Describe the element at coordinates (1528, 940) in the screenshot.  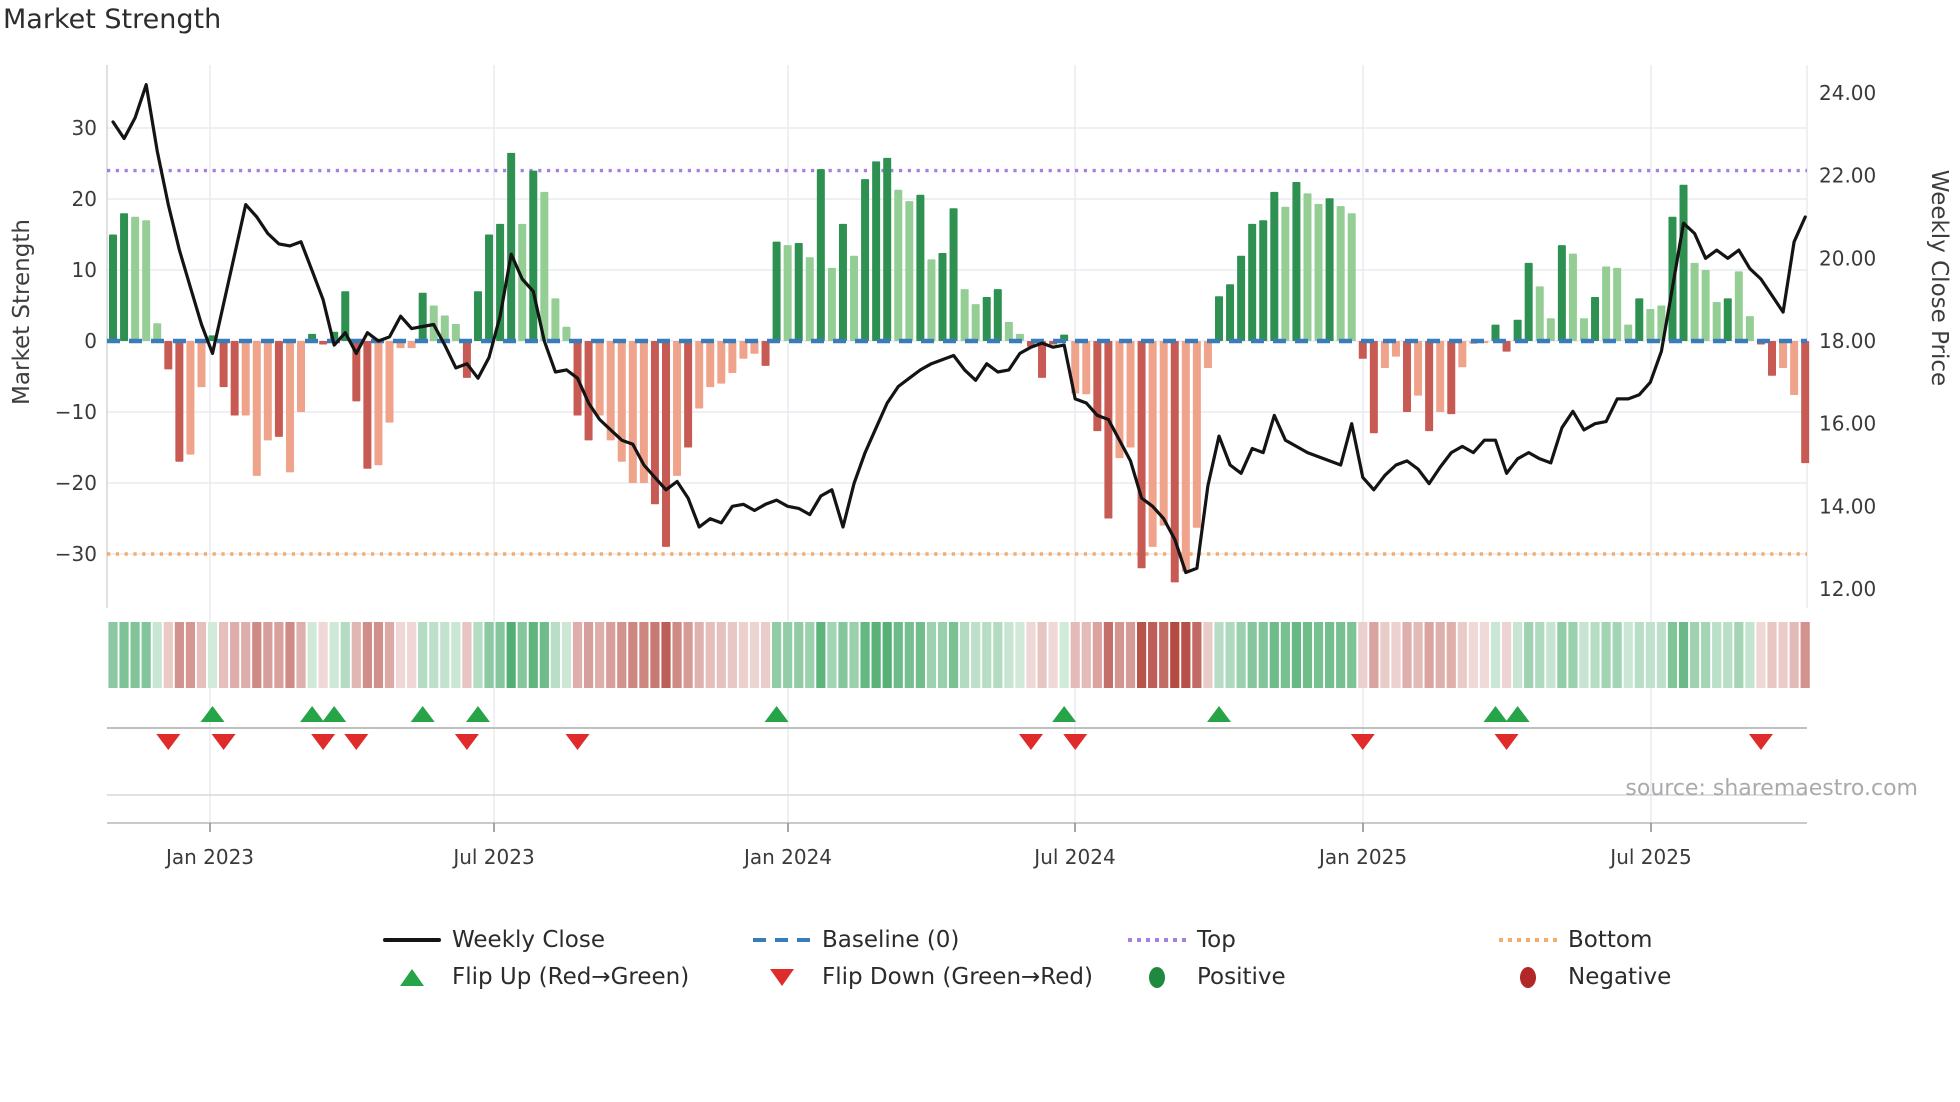
I see `bottom-line-swatch` at that location.